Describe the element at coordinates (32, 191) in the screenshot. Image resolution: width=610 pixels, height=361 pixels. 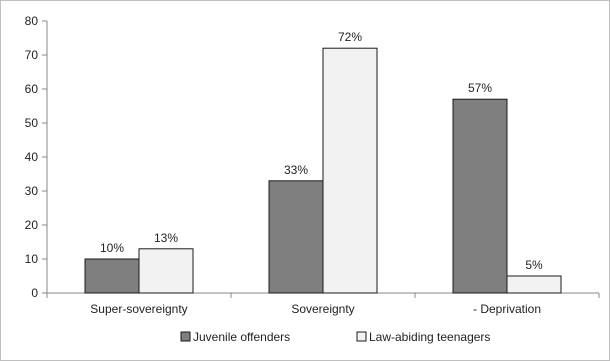
I see `y-tick-label: 30` at that location.